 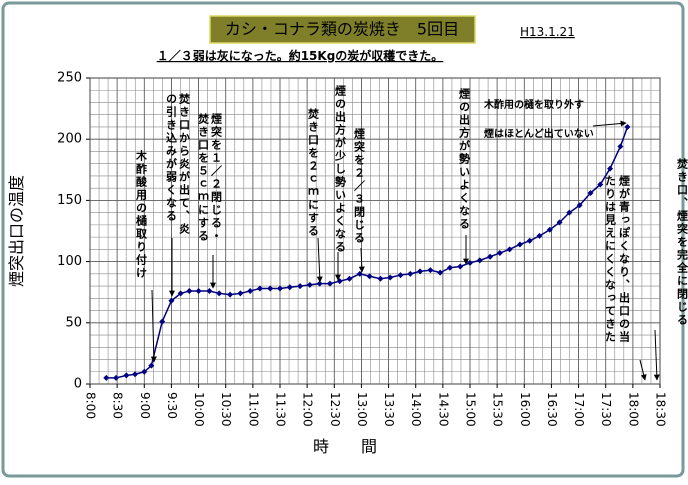 What do you see at coordinates (362, 409) in the screenshot?
I see `x-tick-label: 13:00` at bounding box center [362, 409].